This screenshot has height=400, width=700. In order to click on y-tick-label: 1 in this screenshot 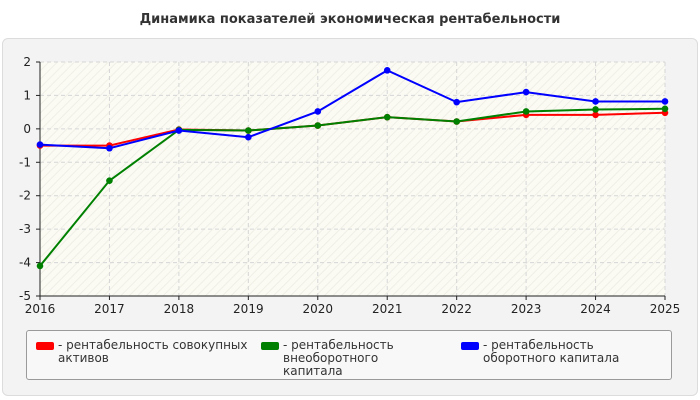, I will do `click(27, 95)`.